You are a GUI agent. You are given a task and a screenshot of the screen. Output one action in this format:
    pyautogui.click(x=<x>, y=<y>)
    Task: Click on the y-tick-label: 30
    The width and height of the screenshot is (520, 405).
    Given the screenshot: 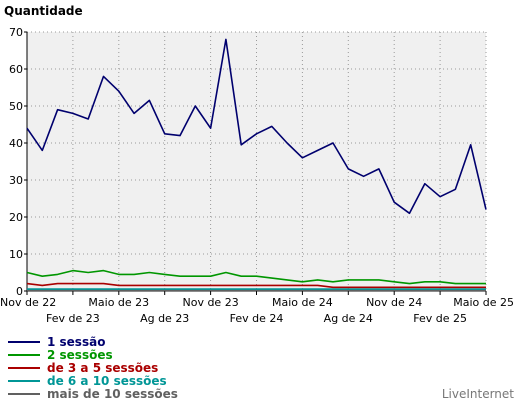 What is the action you would take?
    pyautogui.click(x=16, y=180)
    